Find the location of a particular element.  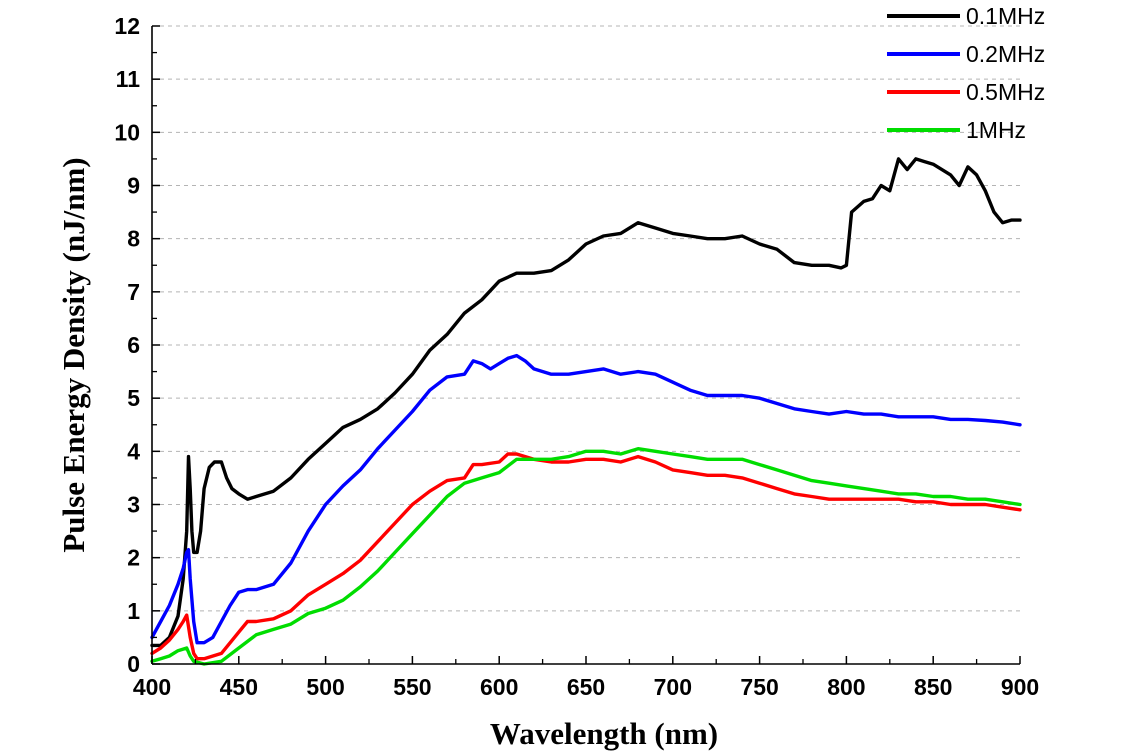

legend-label-0-5mhz: 0.5MHz is located at coordinates (1005, 92).